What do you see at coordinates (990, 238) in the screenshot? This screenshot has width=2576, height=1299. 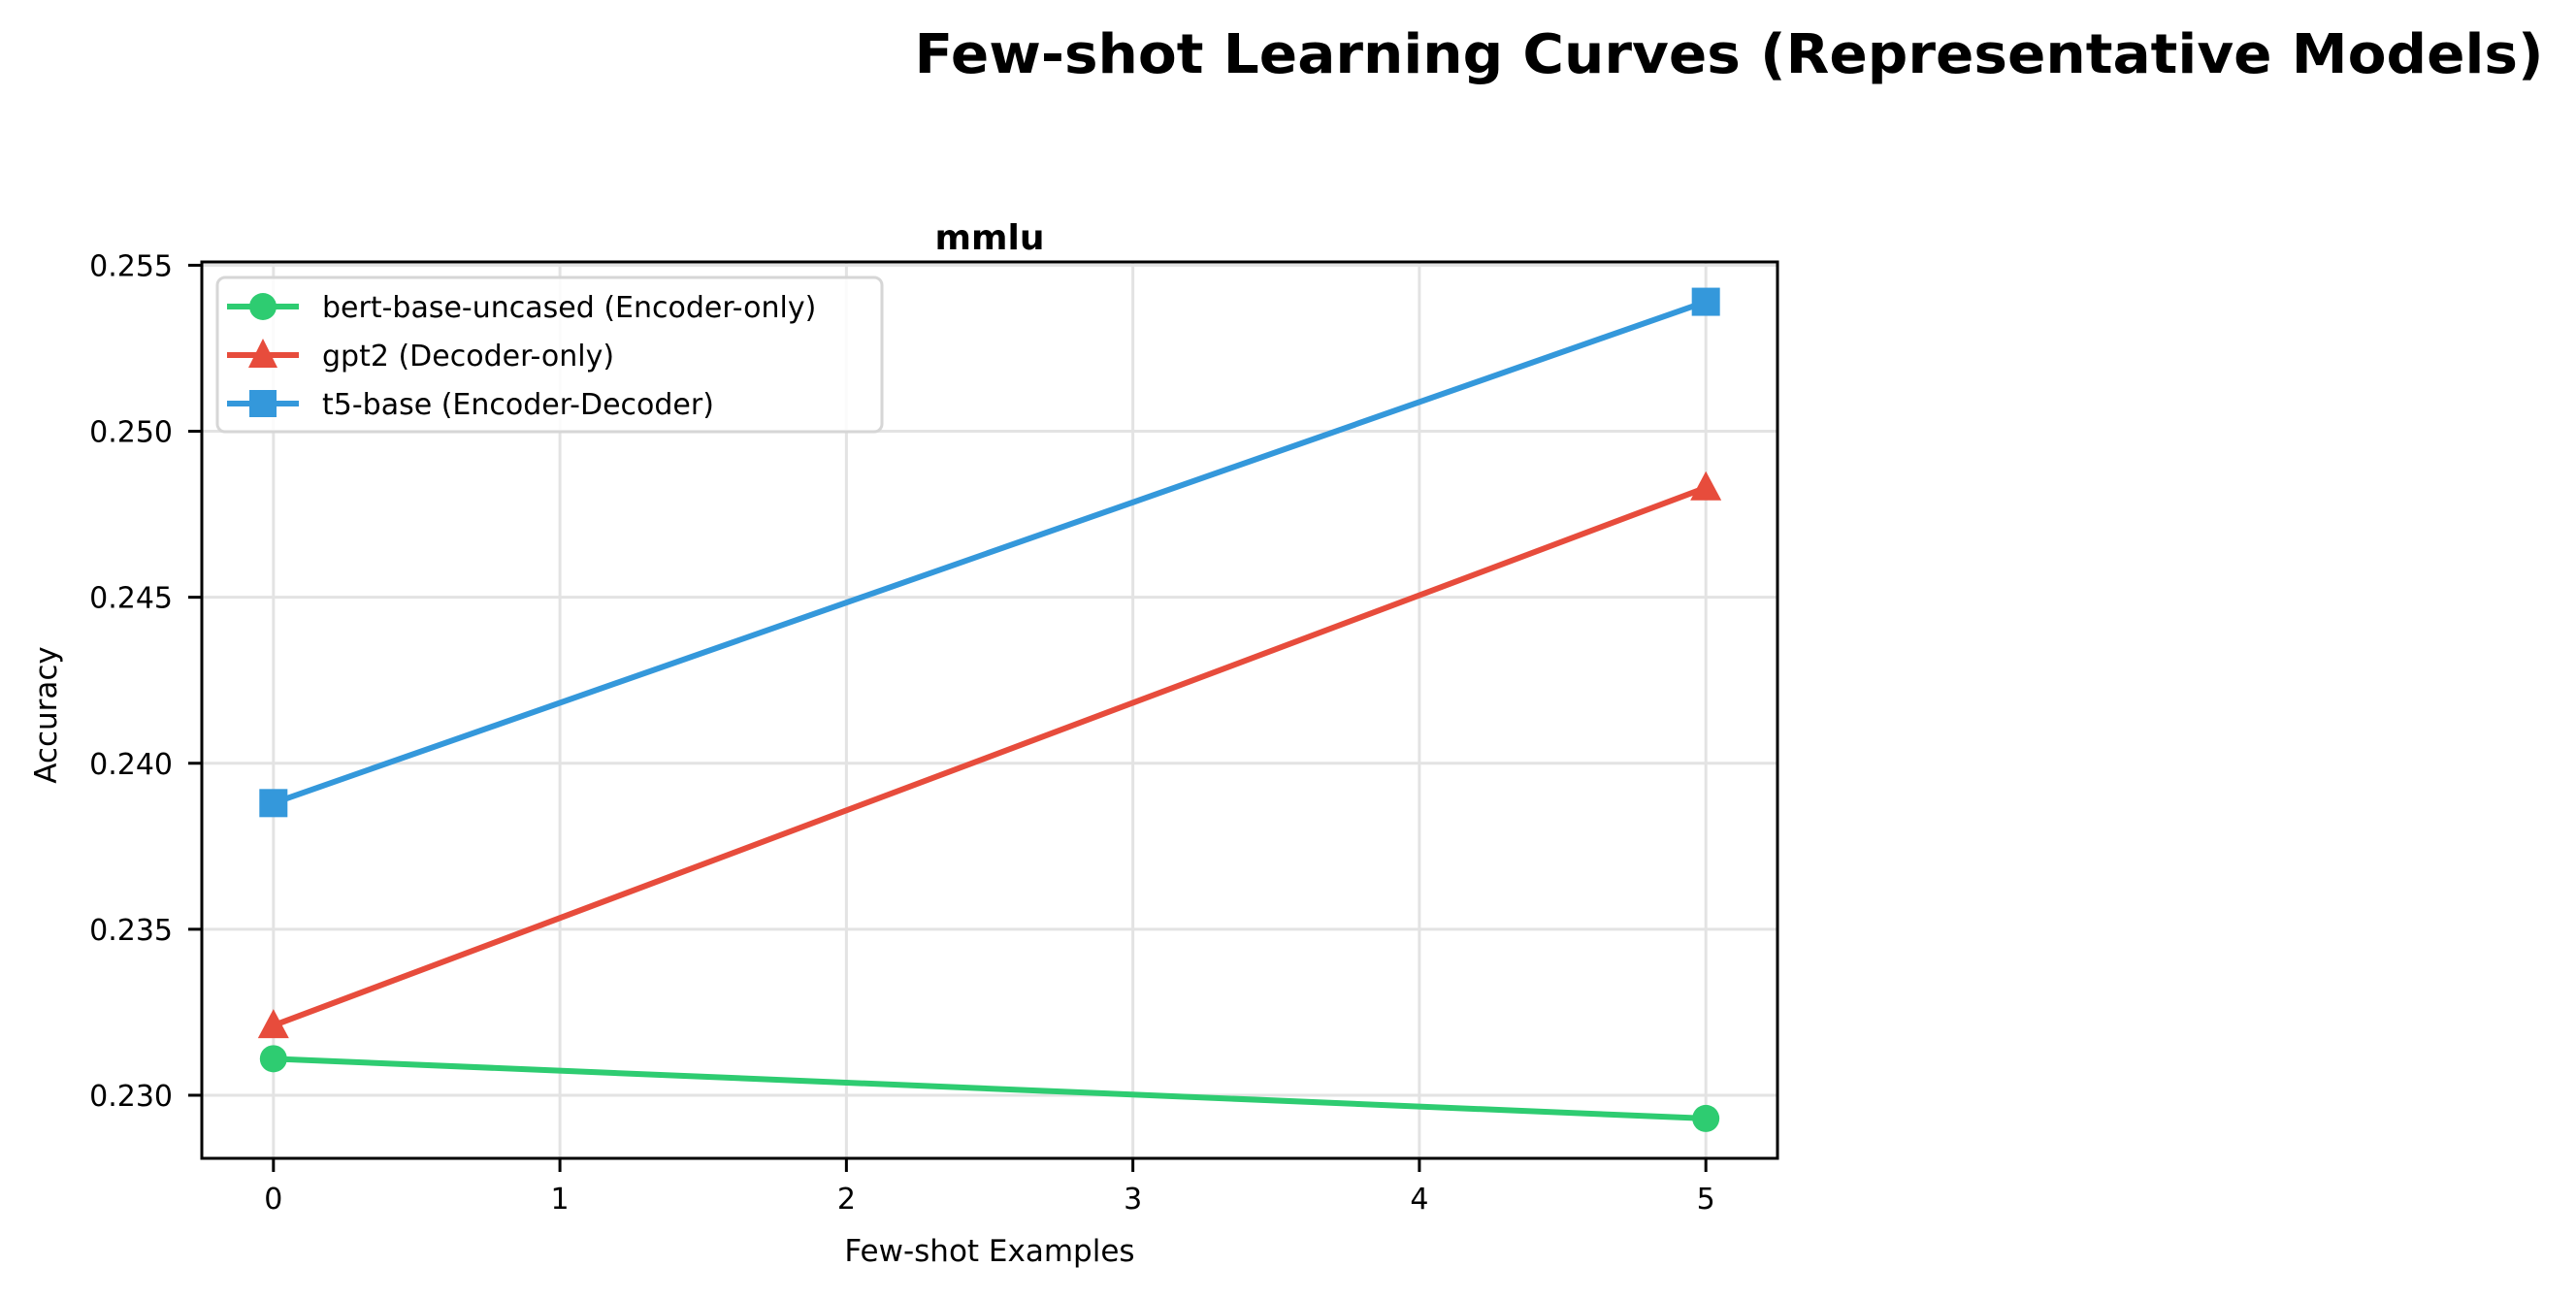 I see `axes-title: mmlu` at bounding box center [990, 238].